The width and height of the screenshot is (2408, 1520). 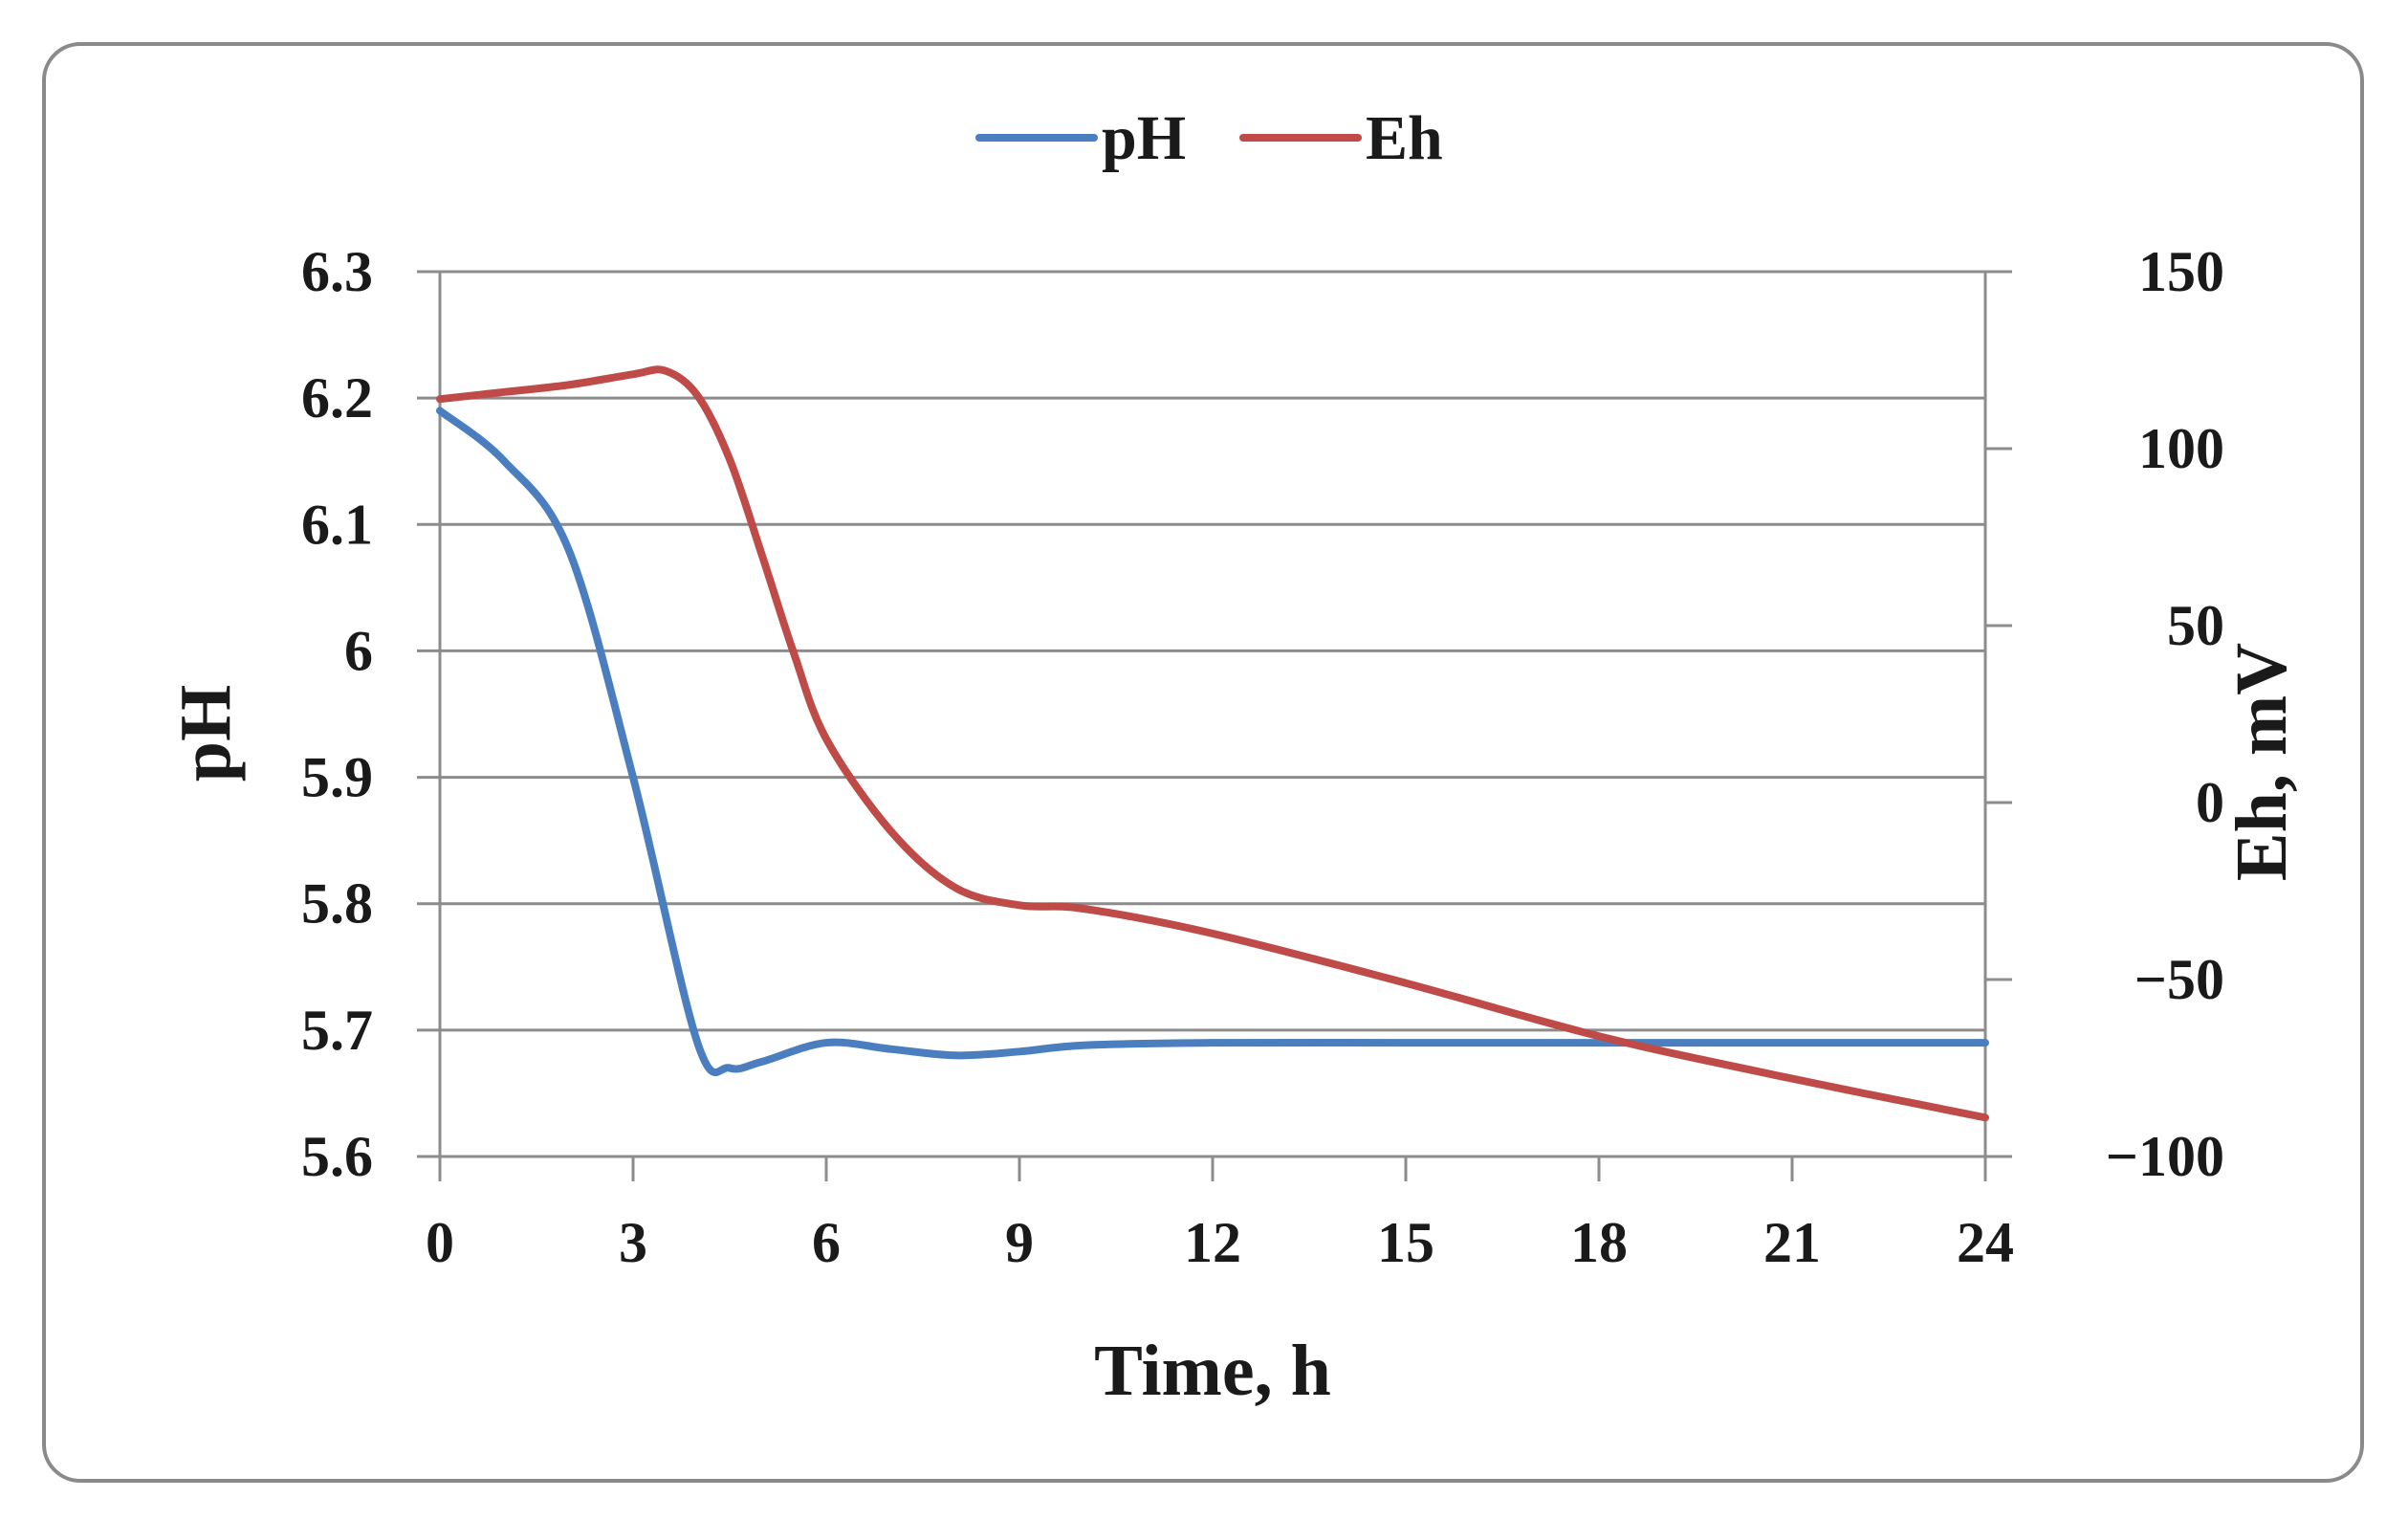 What do you see at coordinates (440, 1242) in the screenshot?
I see `x-tick-label: 0` at bounding box center [440, 1242].